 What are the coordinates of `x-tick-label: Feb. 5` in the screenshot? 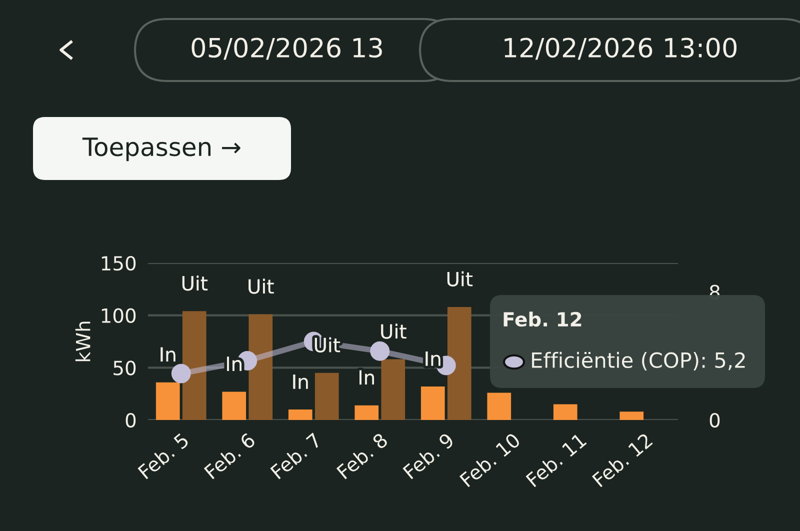 It's located at (163, 456).